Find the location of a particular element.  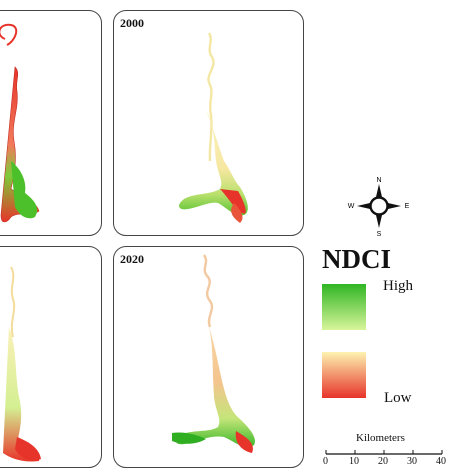

map-panel-bottom-left is located at coordinates (51, 357).